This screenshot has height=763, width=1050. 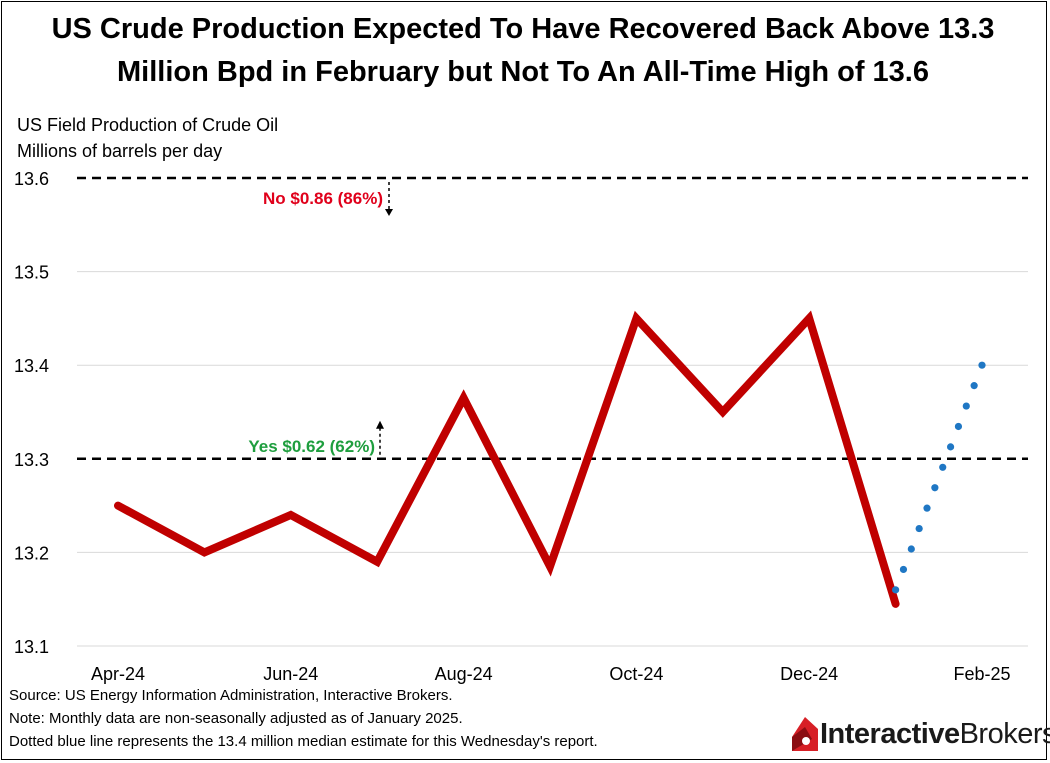 I want to click on logo-text-bold: Interactive, so click(x=890, y=733).